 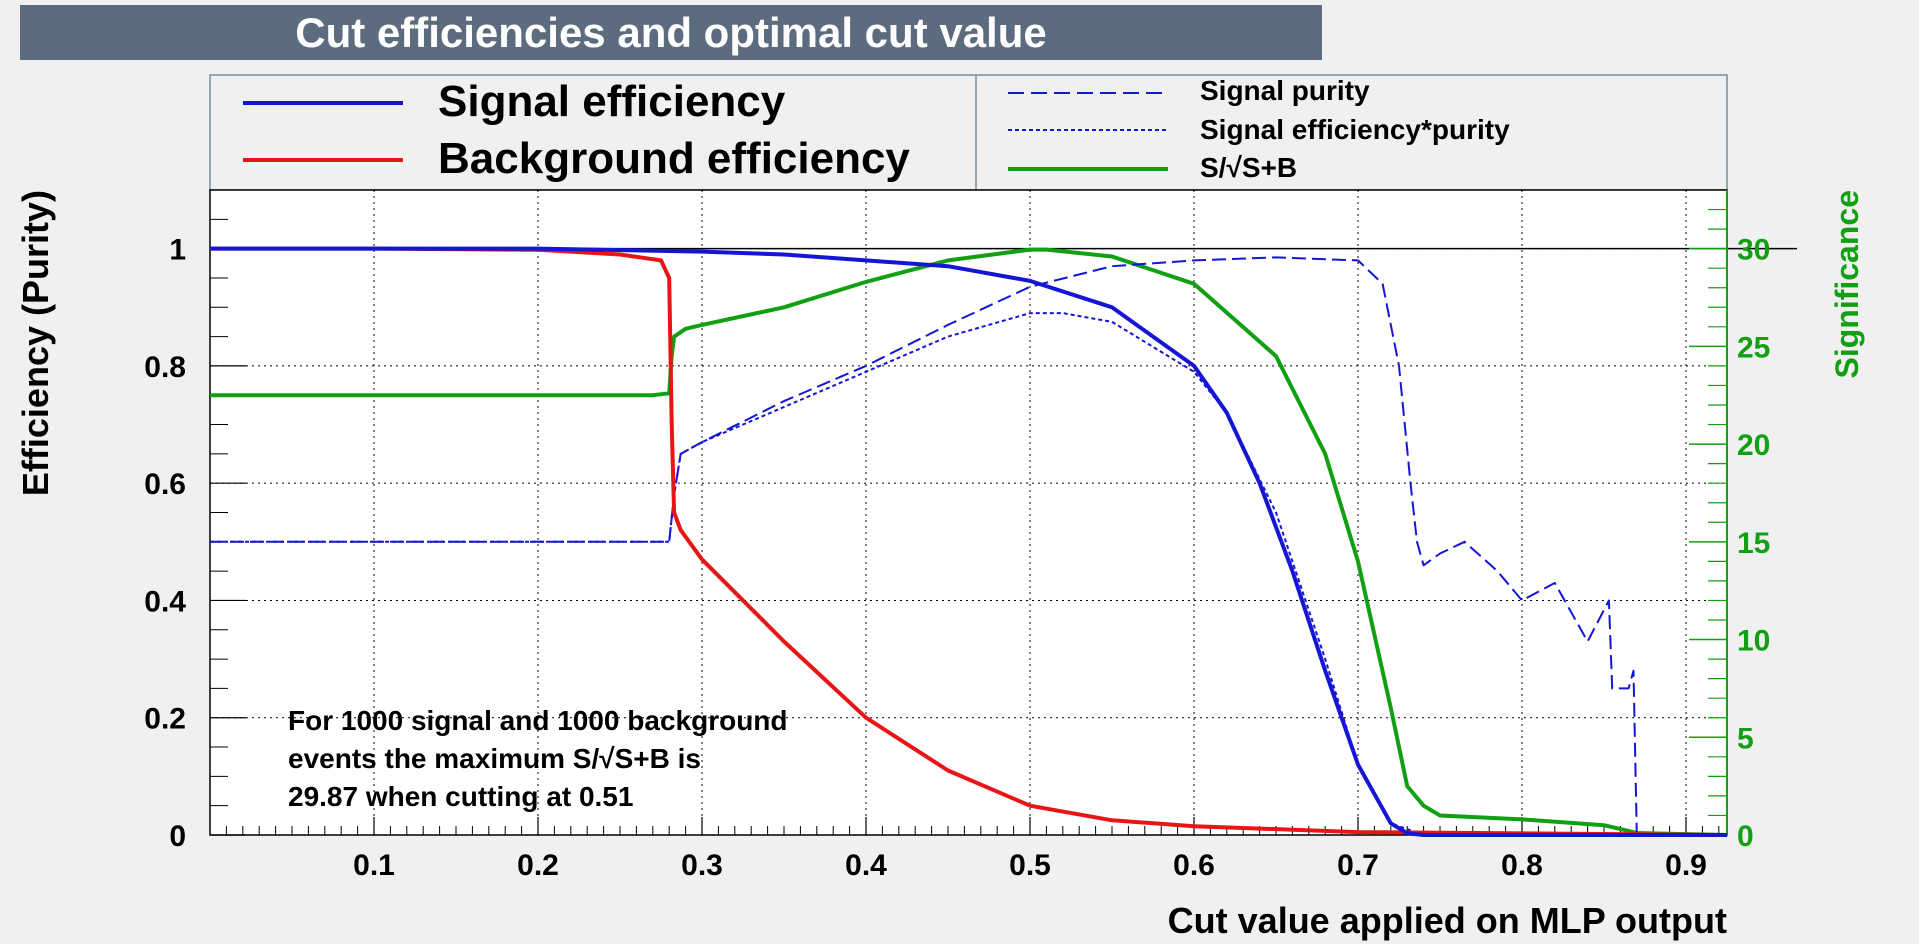 What do you see at coordinates (1745, 738) in the screenshot?
I see `y2-tick-label: 5` at bounding box center [1745, 738].